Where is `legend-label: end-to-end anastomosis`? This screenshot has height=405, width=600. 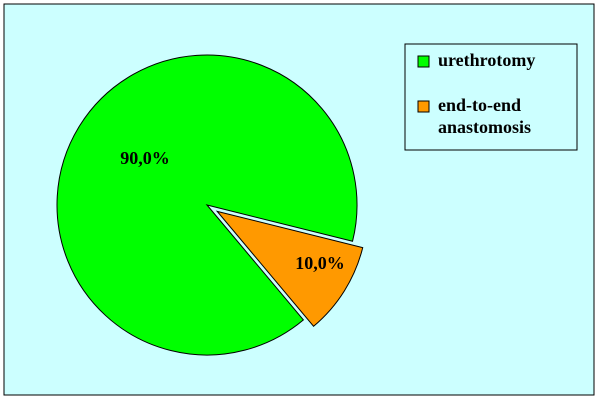
legend-label: end-to-end anastomosis is located at coordinates (484, 116).